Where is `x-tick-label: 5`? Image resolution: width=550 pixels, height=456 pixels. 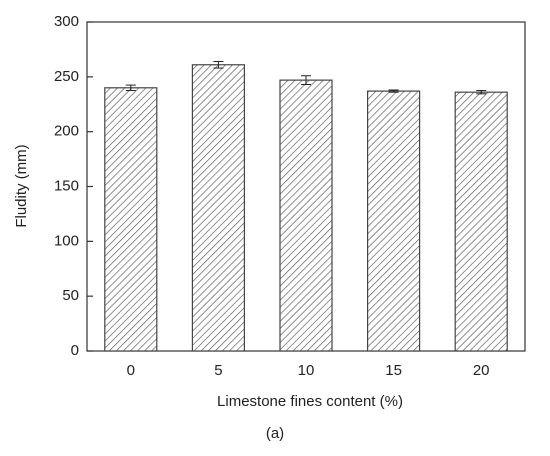
x-tick-label: 5 is located at coordinates (218, 370).